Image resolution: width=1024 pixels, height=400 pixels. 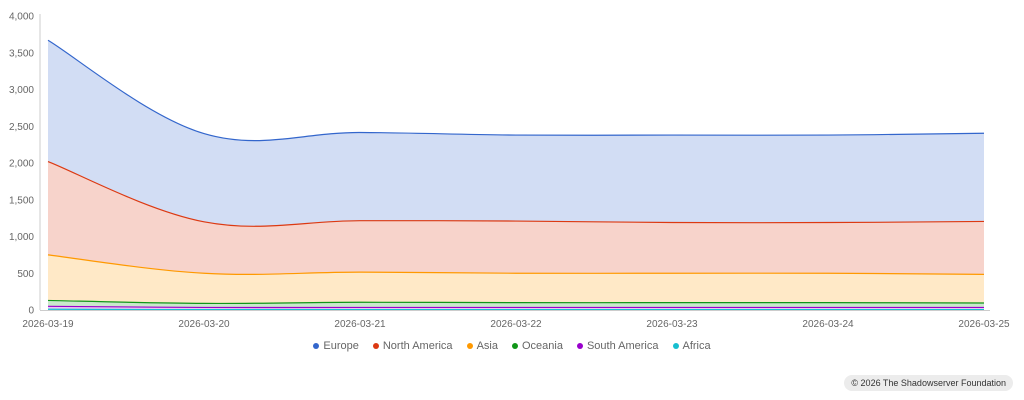 I want to click on x-tick-label: 2026-03-20, so click(x=204, y=324).